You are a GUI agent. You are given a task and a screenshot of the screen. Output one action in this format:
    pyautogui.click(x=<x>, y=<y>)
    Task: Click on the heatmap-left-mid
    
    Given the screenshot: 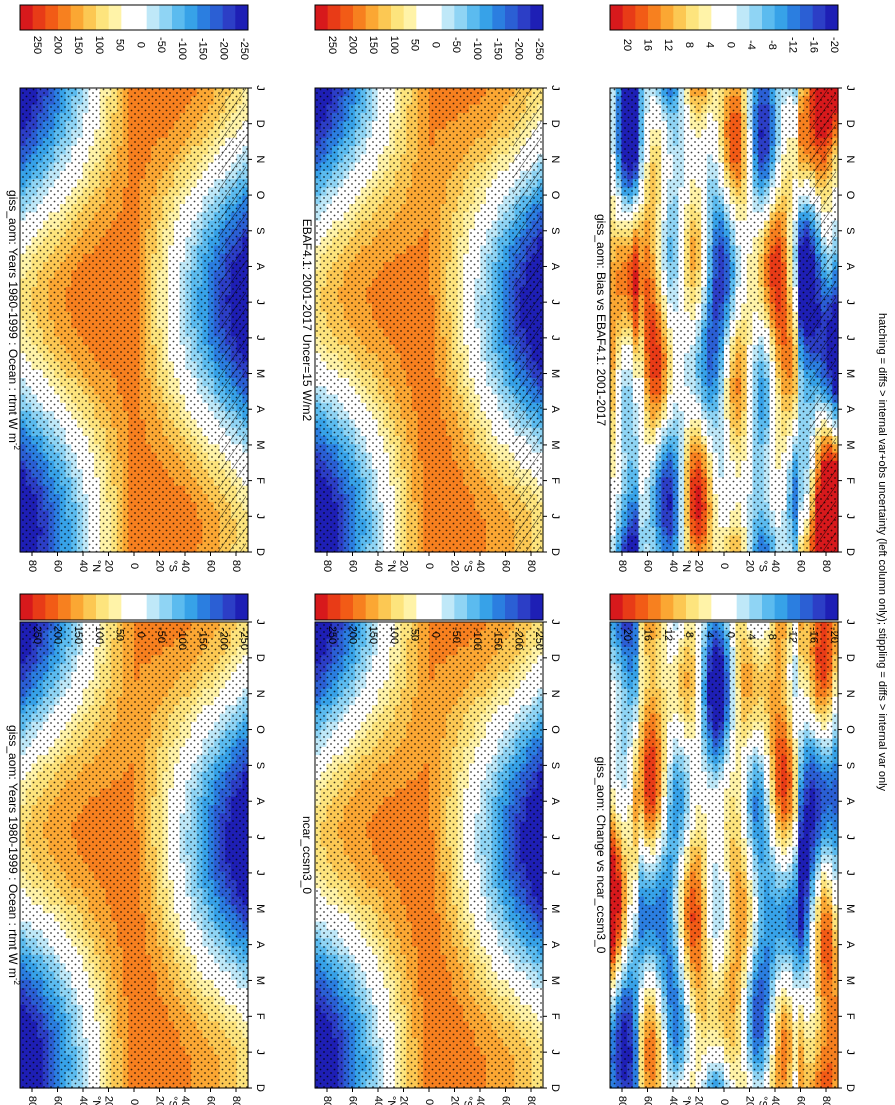 What is the action you would take?
    pyautogui.click(x=430, y=321)
    